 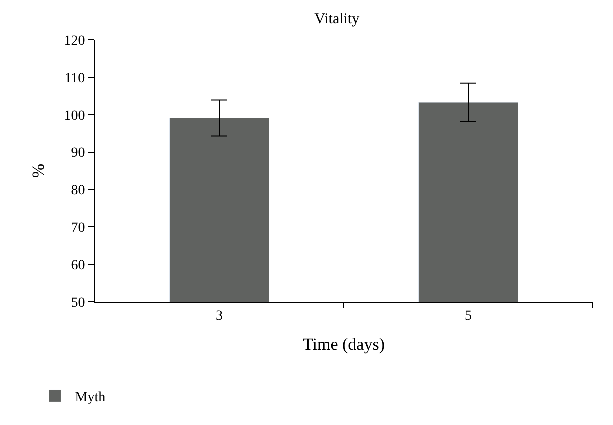 I want to click on y-tick-label: 60, so click(x=78, y=266).